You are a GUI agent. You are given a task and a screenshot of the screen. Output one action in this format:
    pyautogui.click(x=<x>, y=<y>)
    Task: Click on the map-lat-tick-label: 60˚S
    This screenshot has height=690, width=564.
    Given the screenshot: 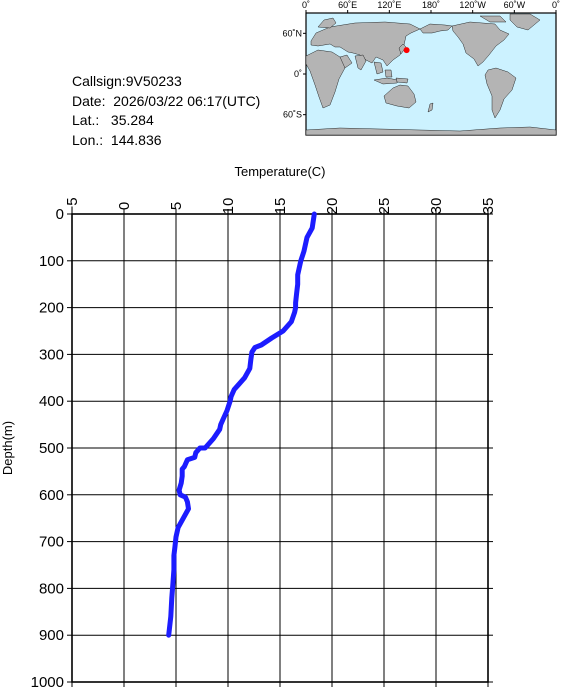 What is the action you would take?
    pyautogui.click(x=292, y=115)
    